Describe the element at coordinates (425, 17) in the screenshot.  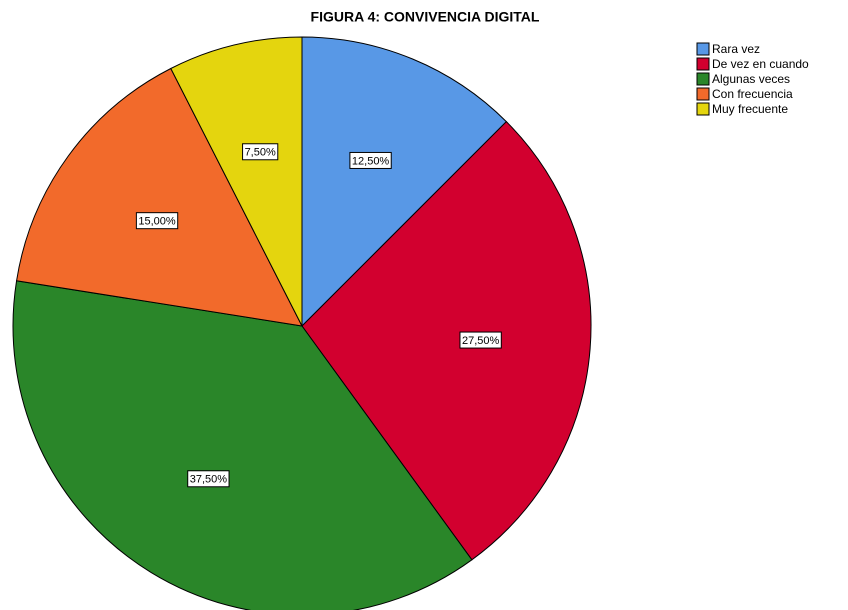
I see `chart-title: FIGURA 4: CONVIVENCIA DIGITAL` at that location.